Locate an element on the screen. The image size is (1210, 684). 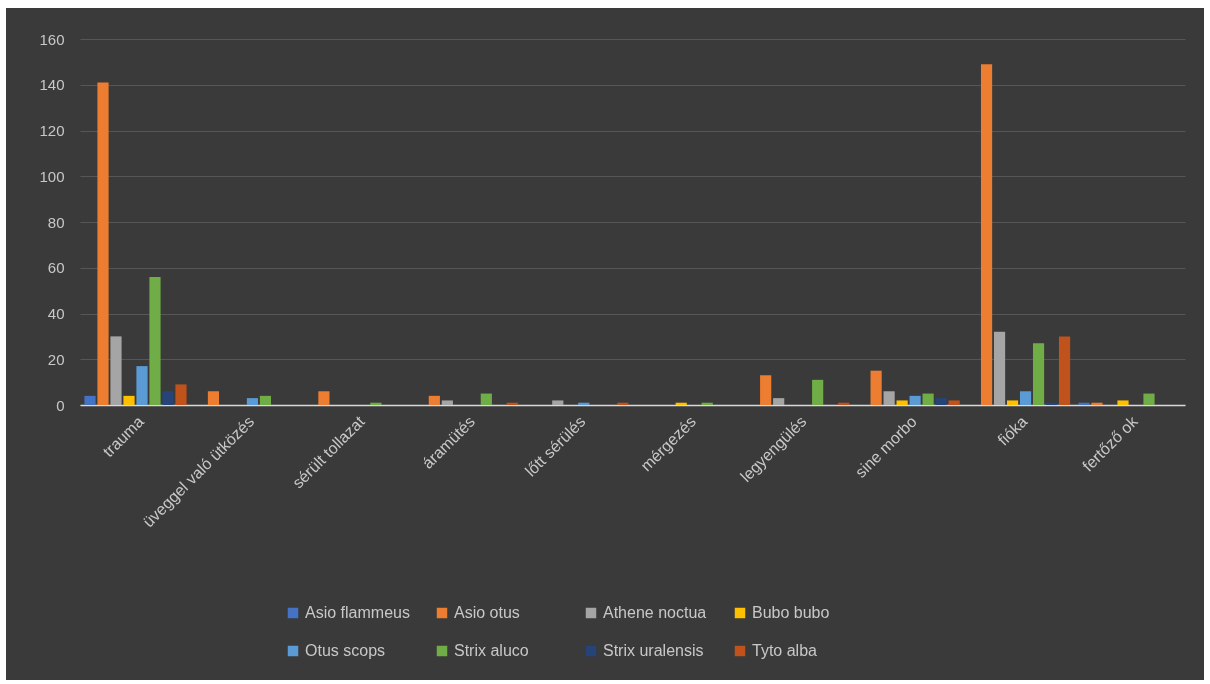
y-tick-label: 80 is located at coordinates (56, 222).